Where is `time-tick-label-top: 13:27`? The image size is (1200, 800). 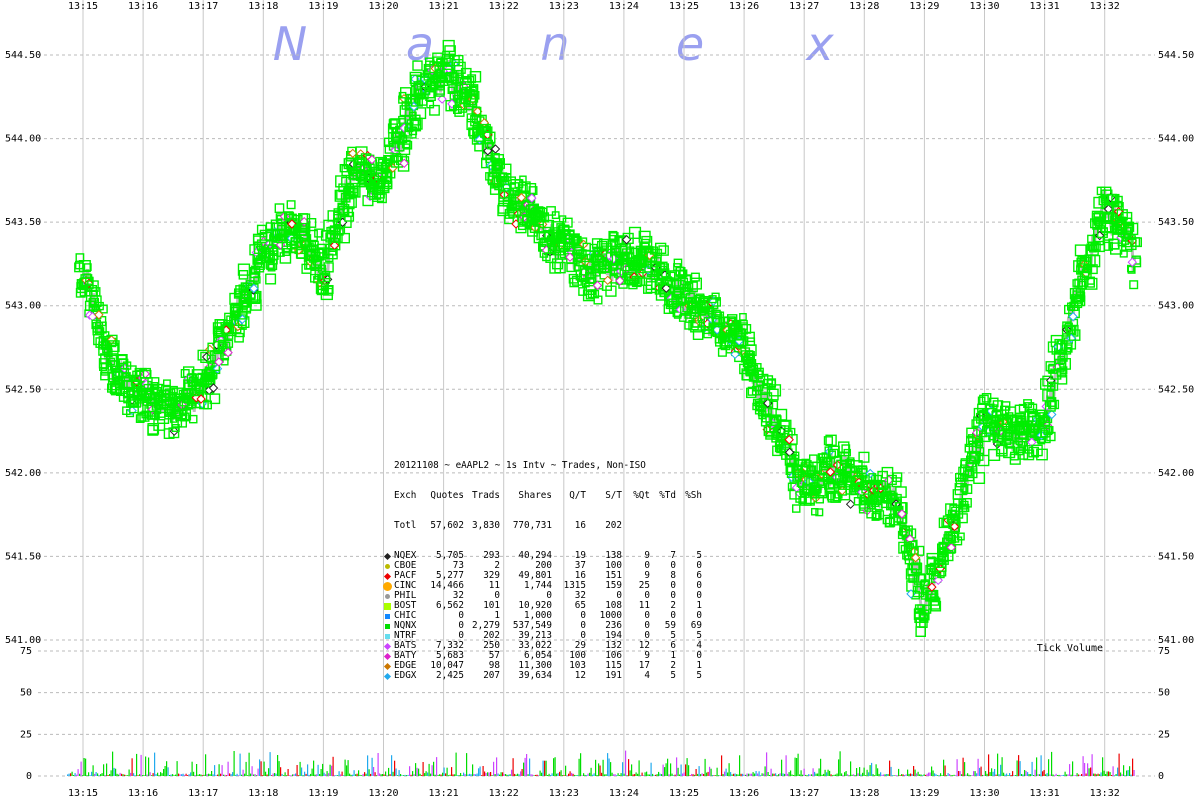
time-tick-label-top: 13:27 is located at coordinates (804, 6).